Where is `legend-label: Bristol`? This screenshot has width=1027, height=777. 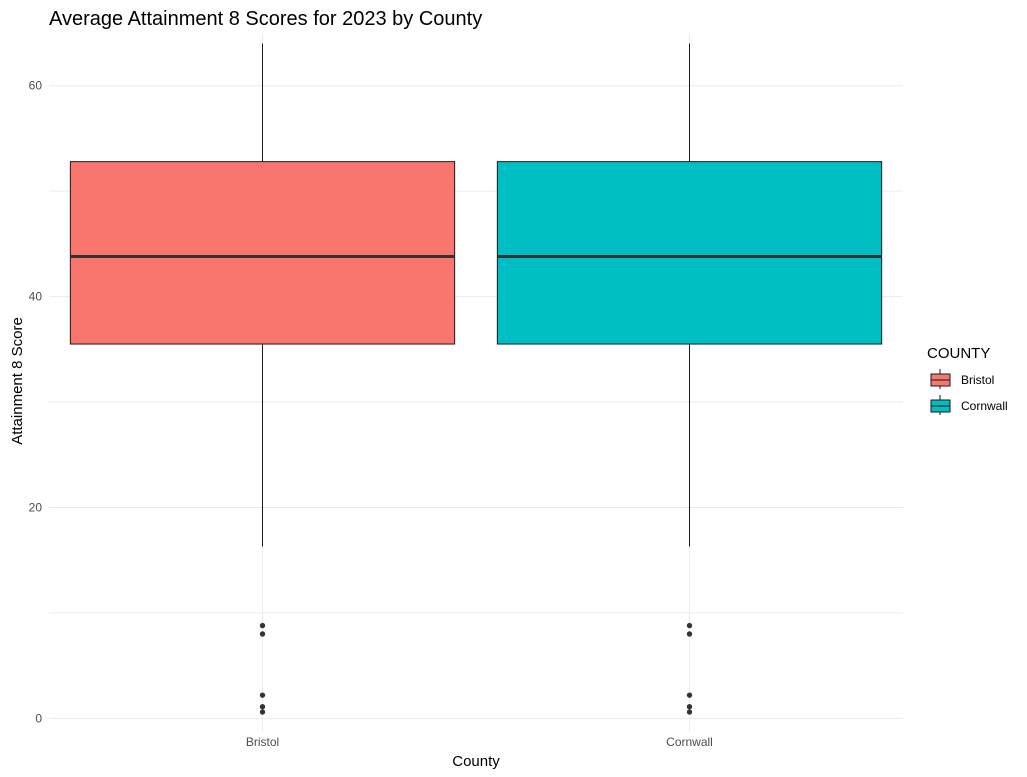 legend-label: Bristol is located at coordinates (977, 380).